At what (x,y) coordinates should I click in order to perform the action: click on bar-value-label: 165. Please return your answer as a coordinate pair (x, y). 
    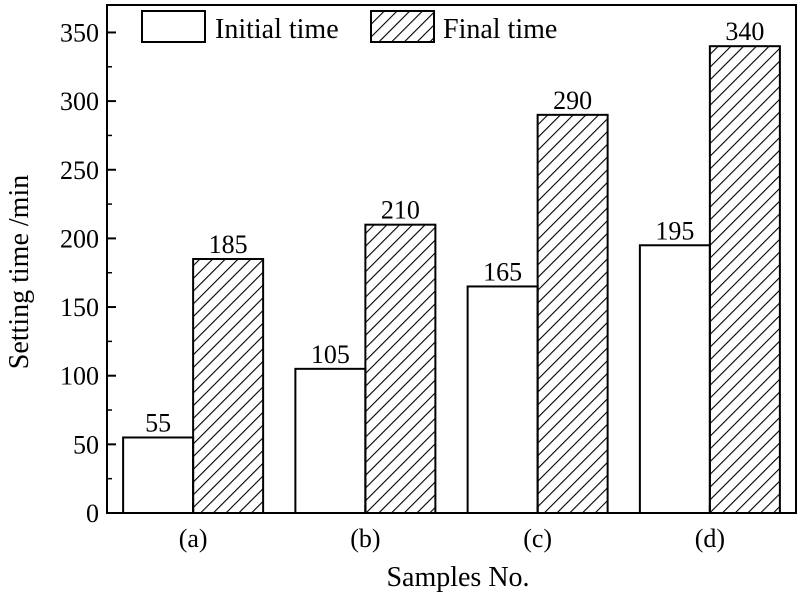
    Looking at the image, I should click on (502, 271).